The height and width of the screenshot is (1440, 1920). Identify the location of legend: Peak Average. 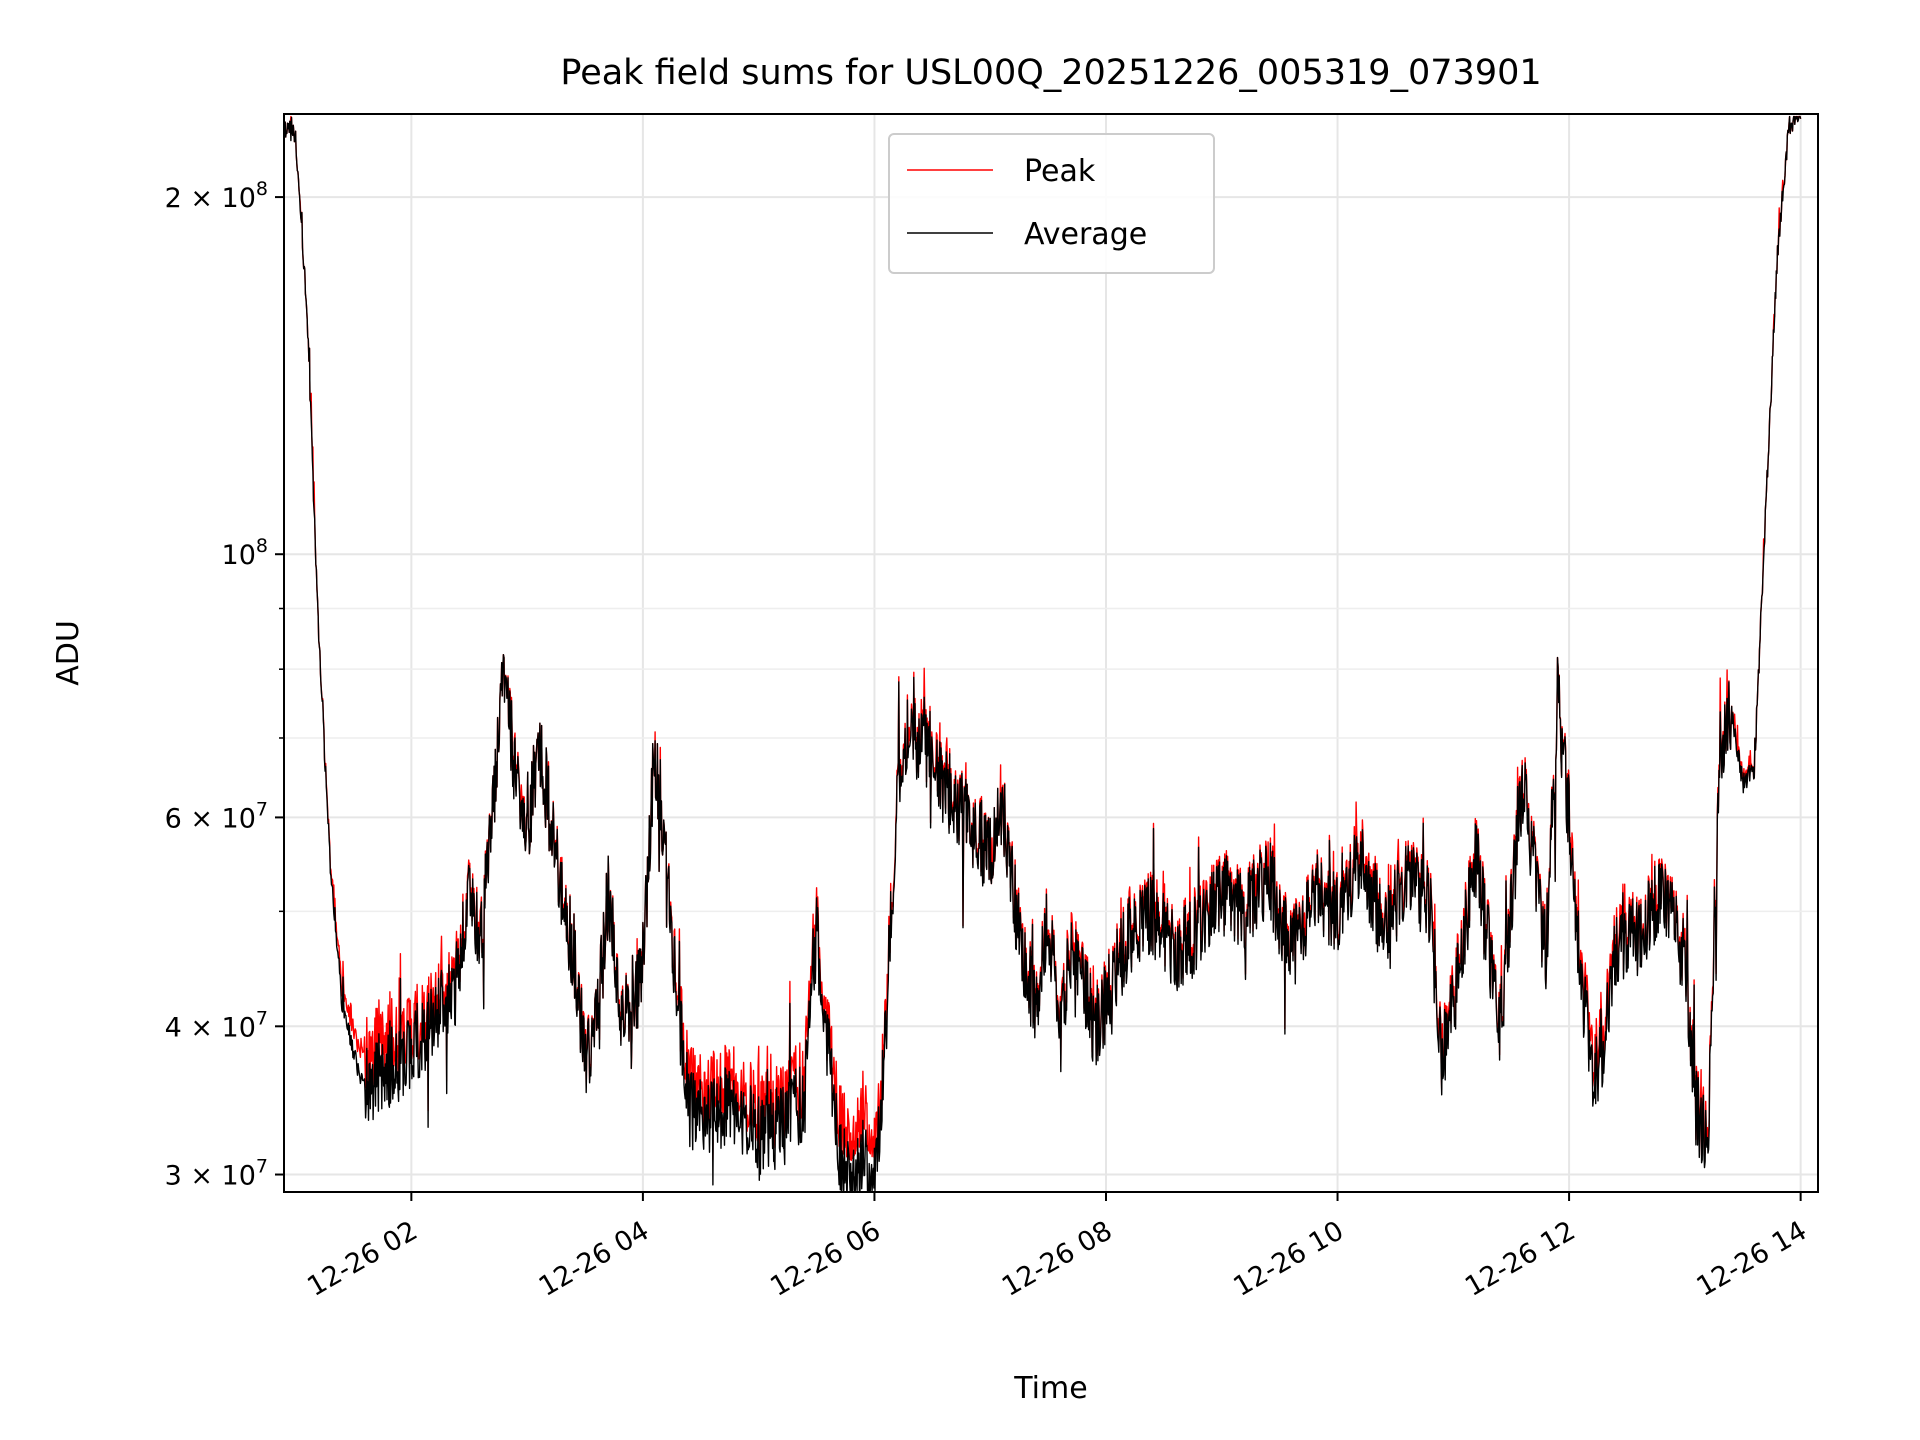
(1051, 203).